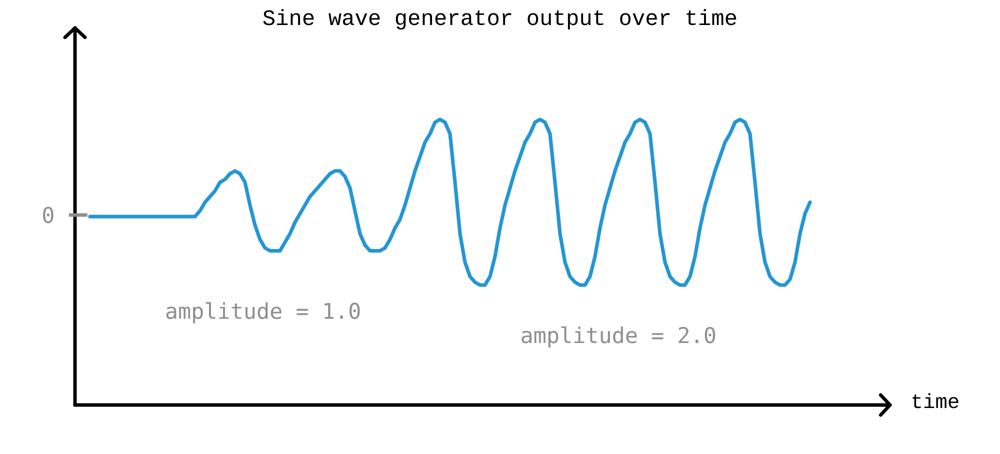 Image resolution: width=1000 pixels, height=454 pixels. I want to click on x-axis-title: time, so click(935, 400).